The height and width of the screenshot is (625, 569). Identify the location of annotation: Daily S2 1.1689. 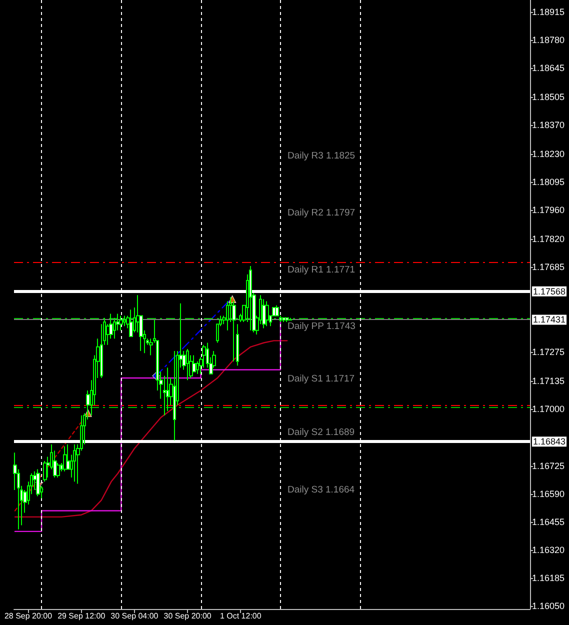
(321, 432).